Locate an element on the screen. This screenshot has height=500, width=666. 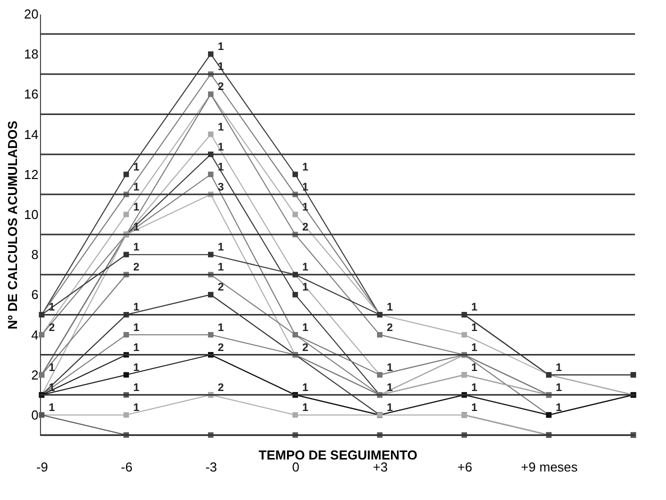
y-tick-label: 10 is located at coordinates (31, 214).